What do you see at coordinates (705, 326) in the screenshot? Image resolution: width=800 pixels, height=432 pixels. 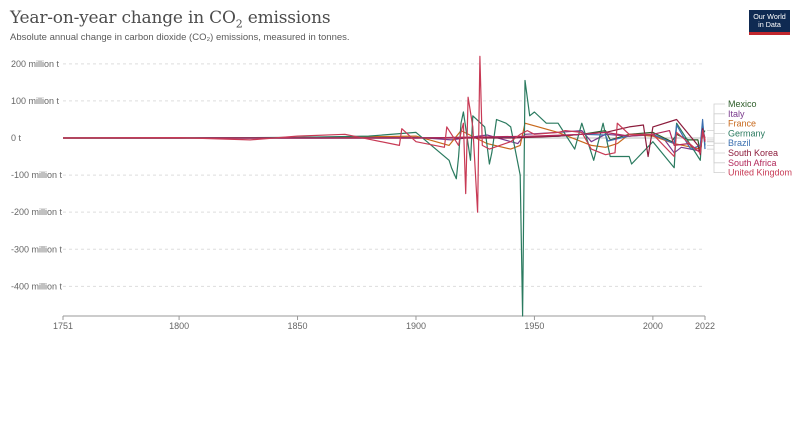 I see `x-tick-label: 2022` at bounding box center [705, 326].